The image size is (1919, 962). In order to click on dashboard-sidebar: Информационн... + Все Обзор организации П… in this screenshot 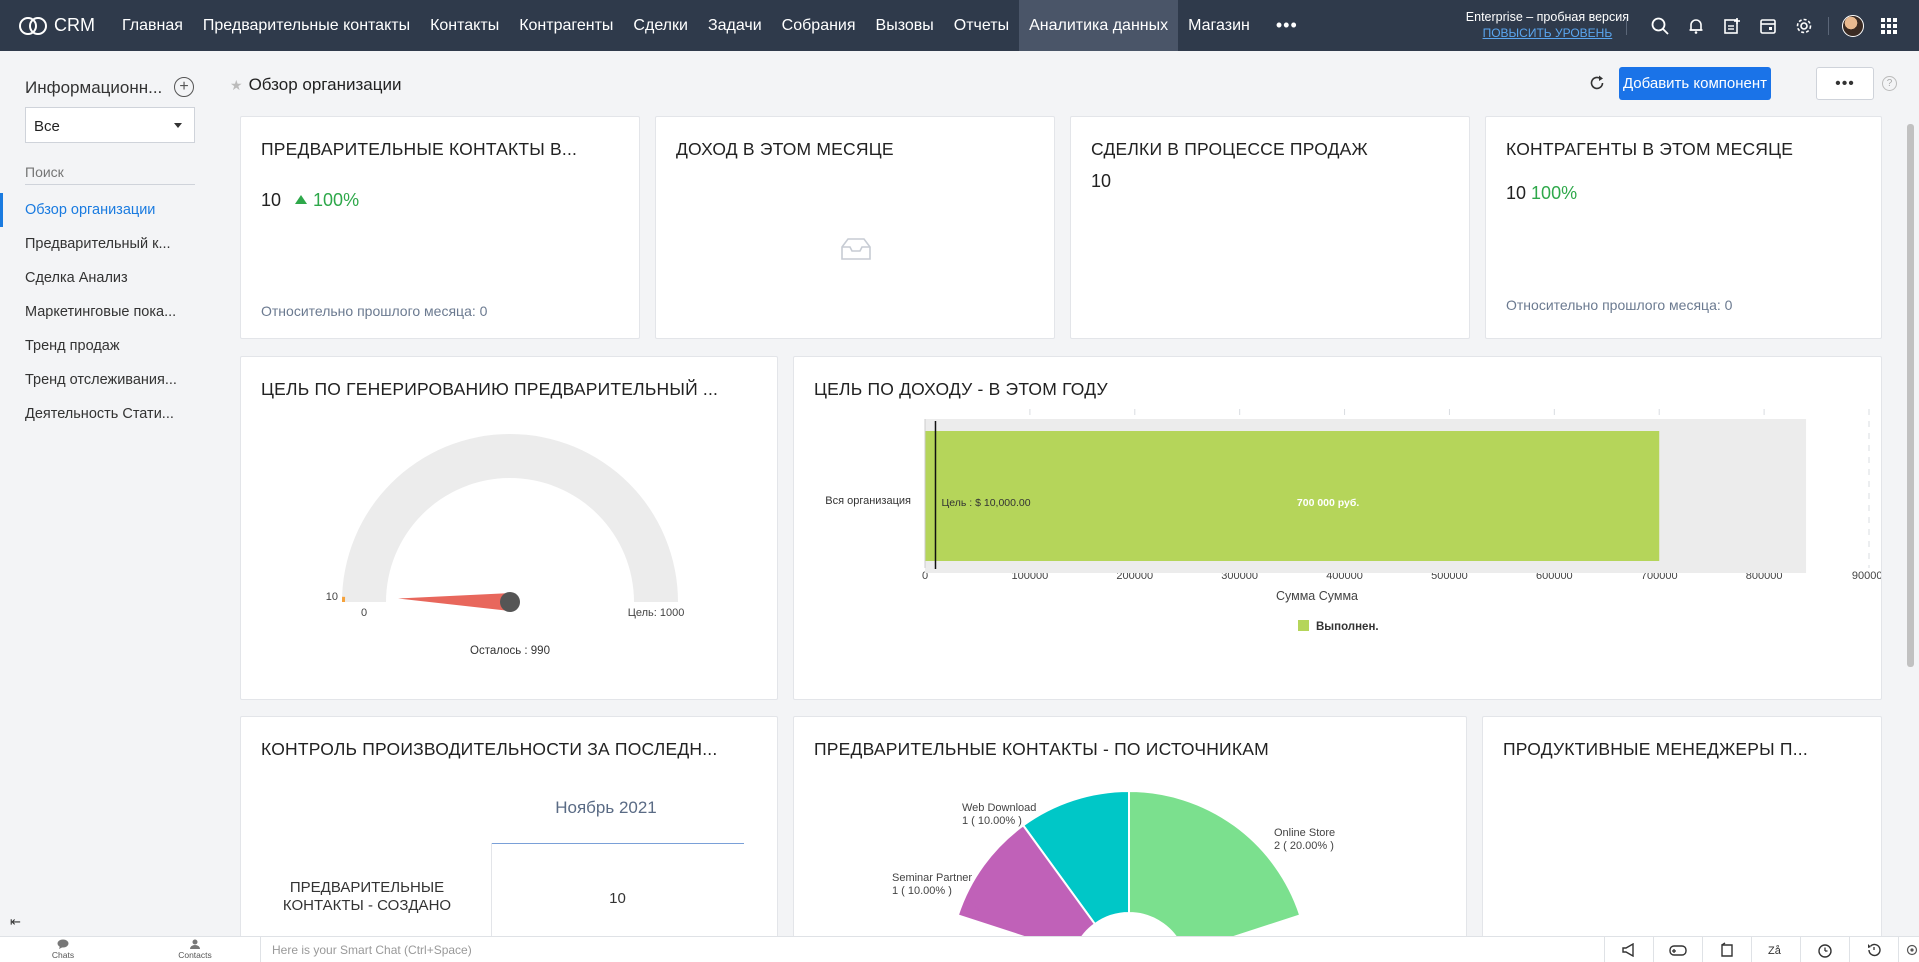, I will do `click(105, 493)`.